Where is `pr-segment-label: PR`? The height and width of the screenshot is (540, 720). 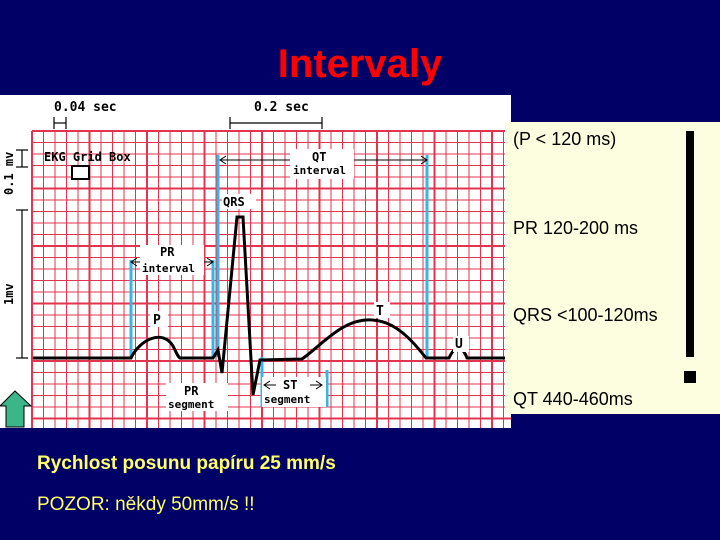
pr-segment-label: PR is located at coordinates (191, 391).